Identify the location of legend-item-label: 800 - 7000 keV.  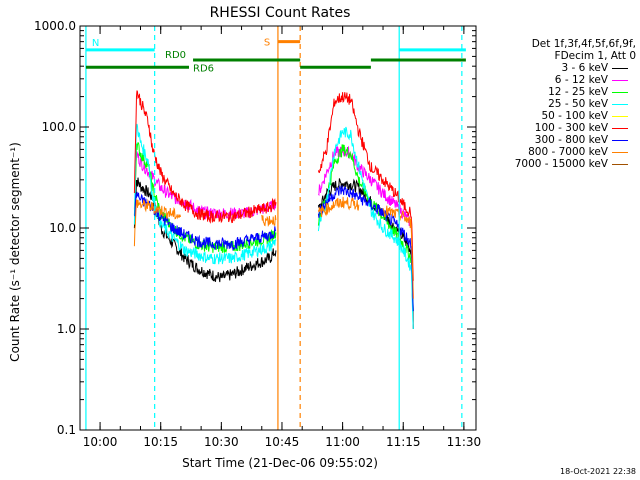
(568, 152).